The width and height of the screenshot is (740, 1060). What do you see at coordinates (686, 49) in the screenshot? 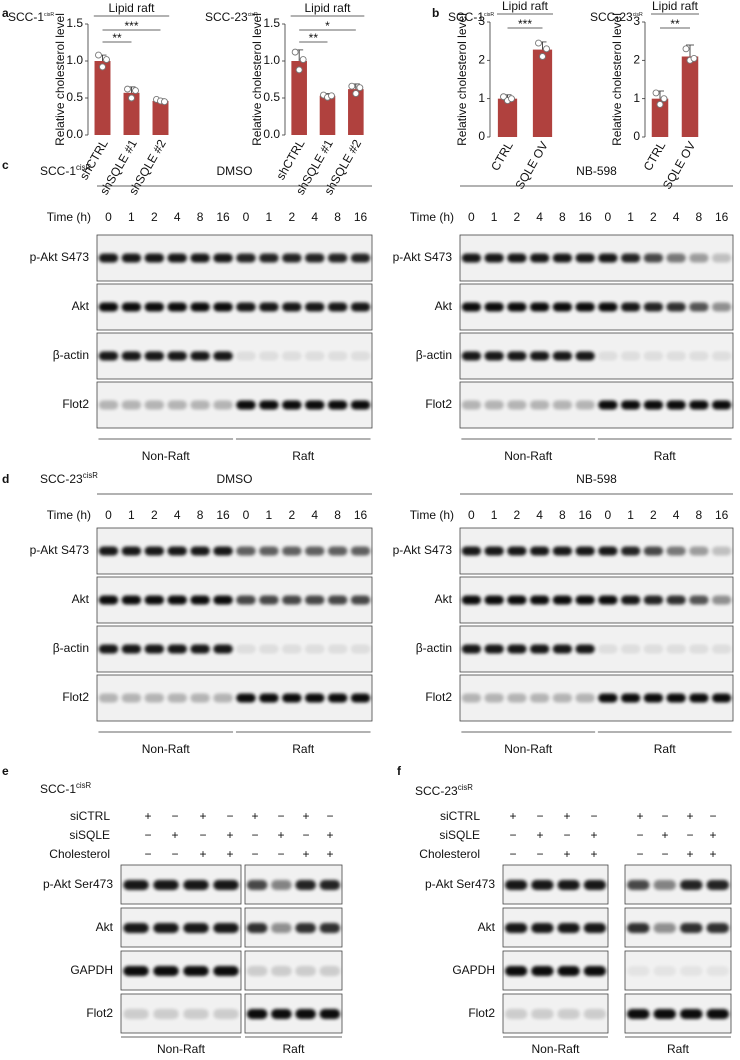
I see `replicate-point` at bounding box center [686, 49].